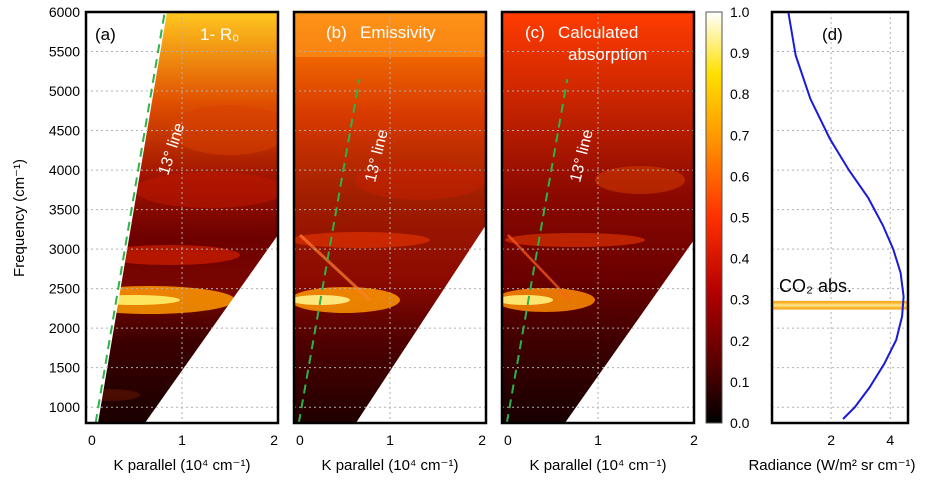  I want to click on colorbar-gradient, so click(714, 217).